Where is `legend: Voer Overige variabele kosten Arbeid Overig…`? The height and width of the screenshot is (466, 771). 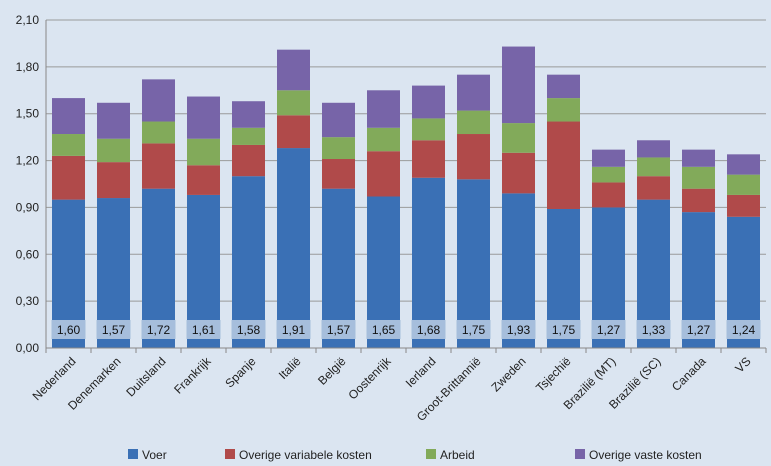 legend: Voer Overige variabele kosten Arbeid Overig… is located at coordinates (415, 455).